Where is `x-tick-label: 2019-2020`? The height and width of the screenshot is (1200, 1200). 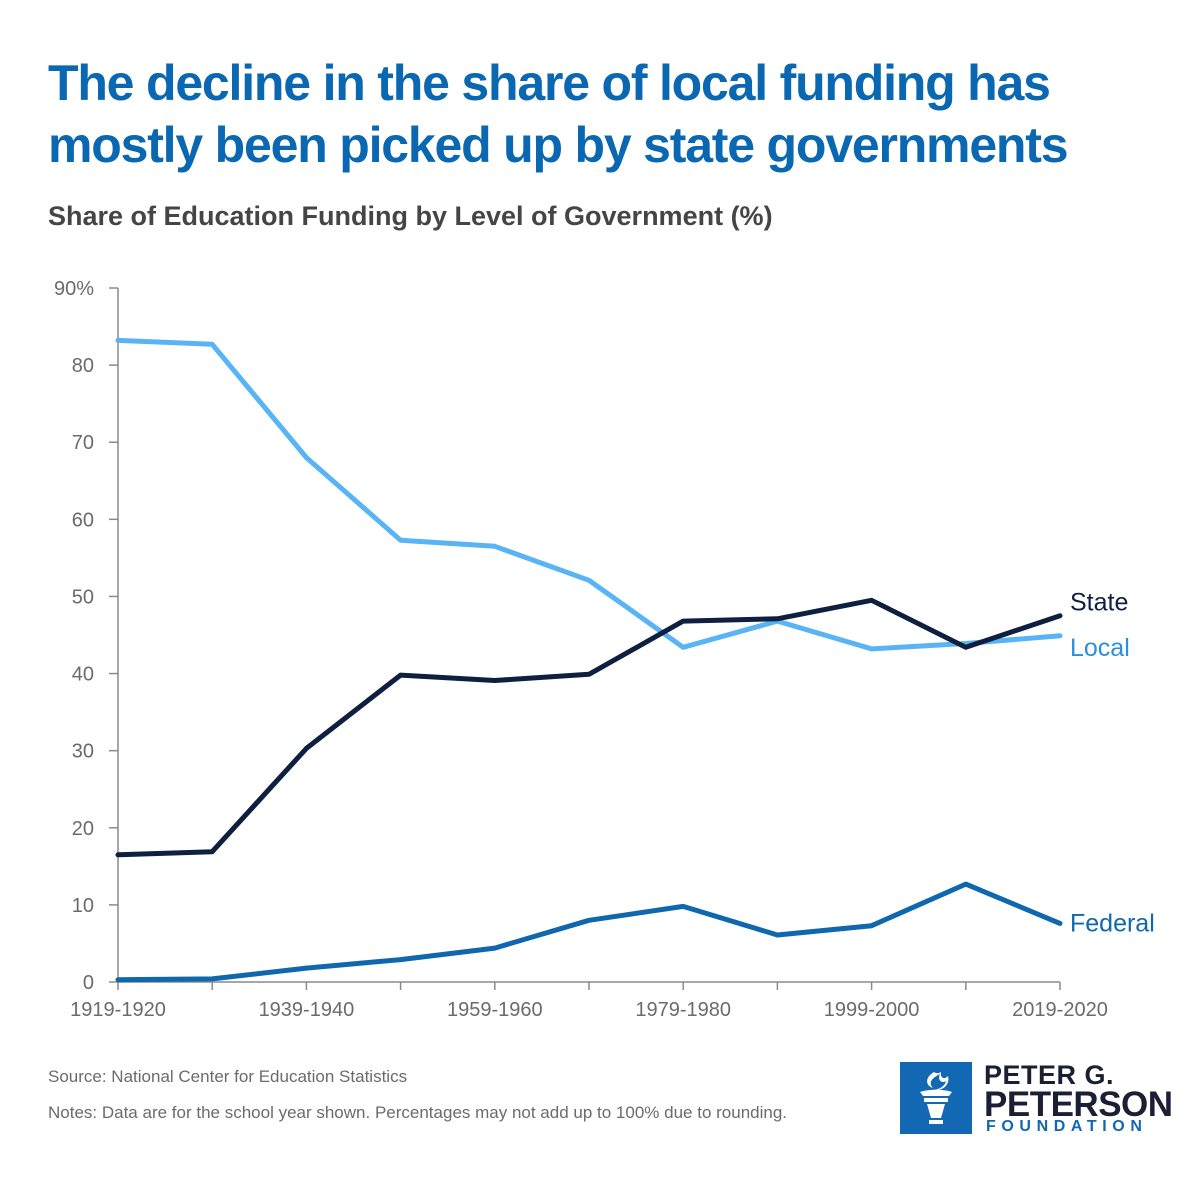
x-tick-label: 2019-2020 is located at coordinates (1060, 1010).